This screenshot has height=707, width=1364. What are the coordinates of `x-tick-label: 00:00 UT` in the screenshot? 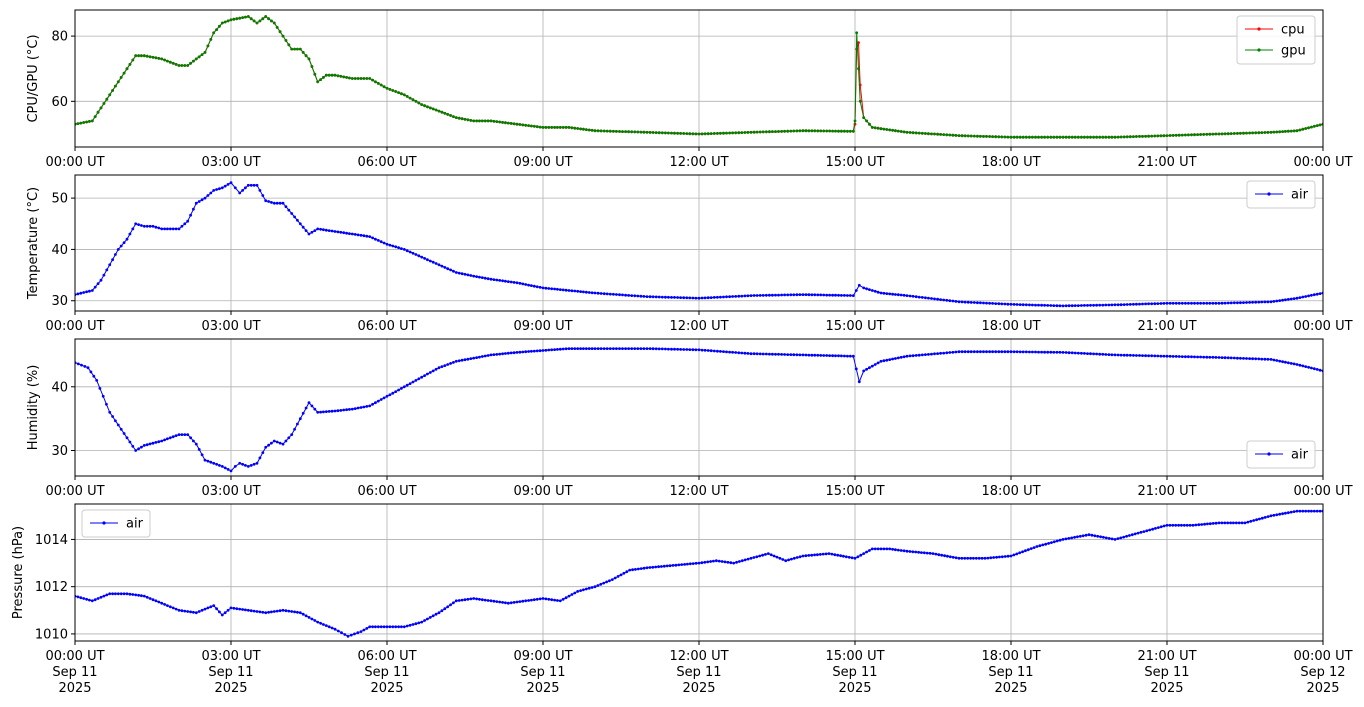 It's located at (1322, 326).